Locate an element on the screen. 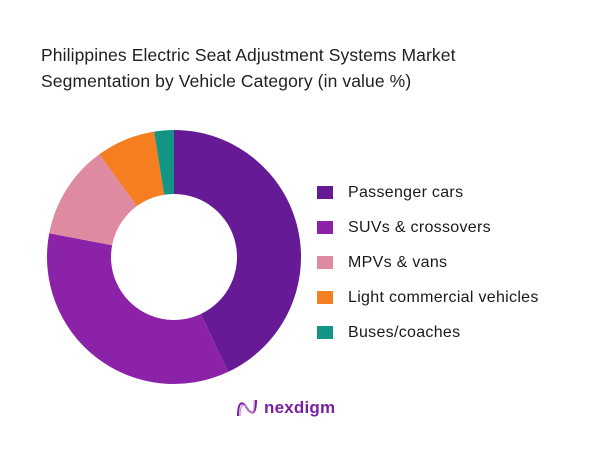  nexdigm-logo-text: nexdigm is located at coordinates (300, 407).